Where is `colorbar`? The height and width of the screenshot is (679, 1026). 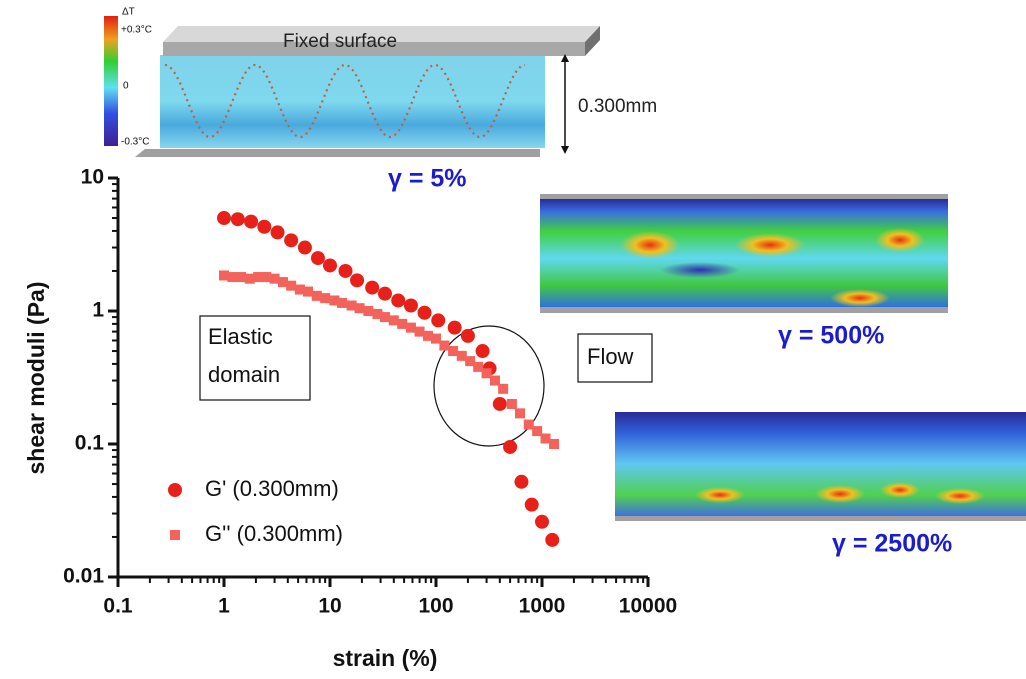 colorbar is located at coordinates (111, 81).